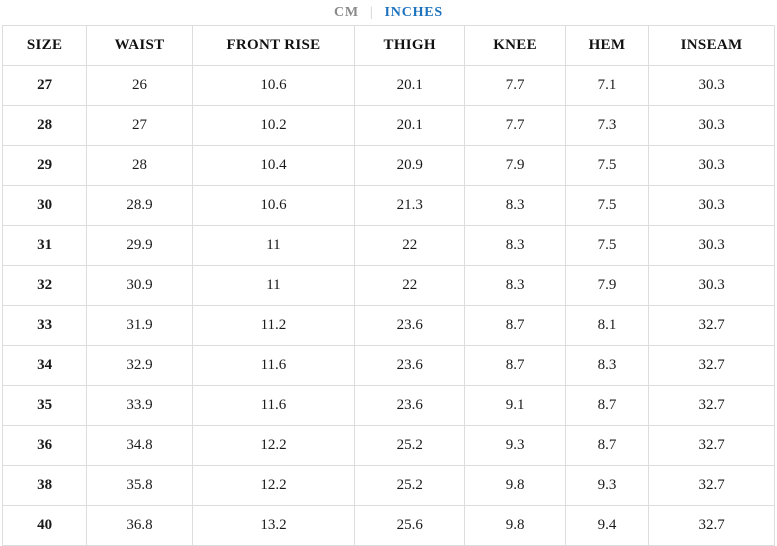  I want to click on column-header: KNEE, so click(515, 45).